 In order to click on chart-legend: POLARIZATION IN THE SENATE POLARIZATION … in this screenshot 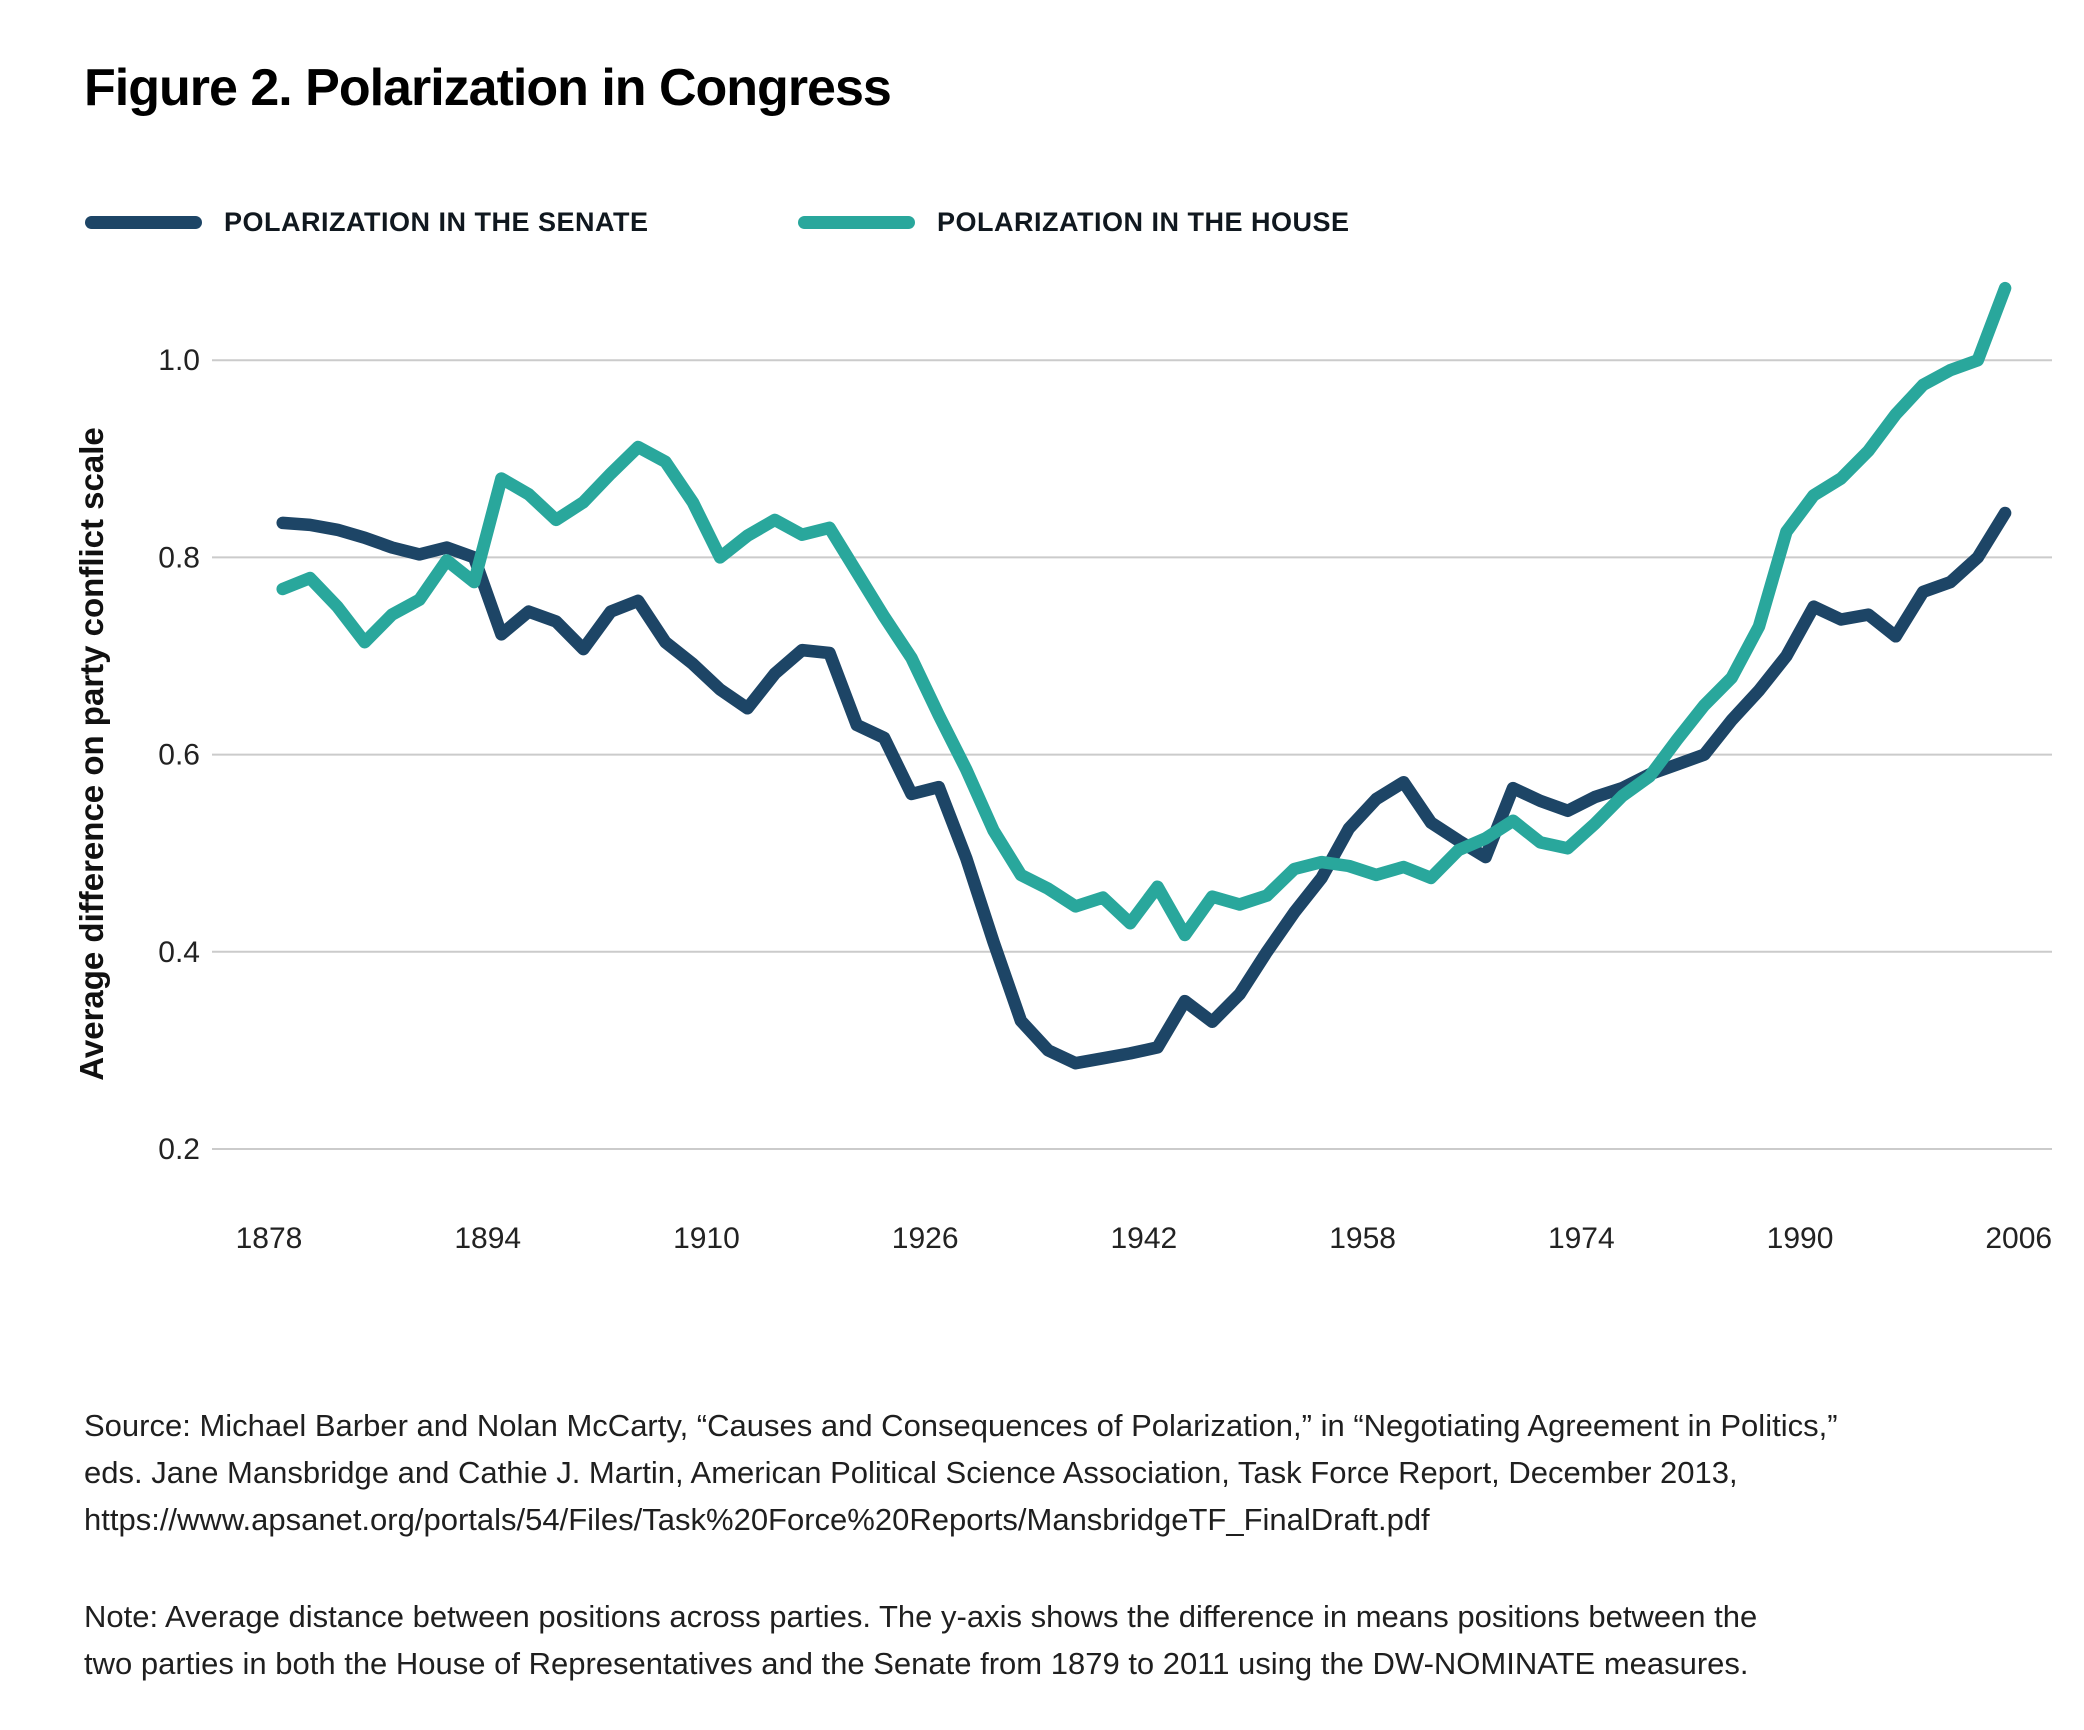, I will do `click(1042, 227)`.